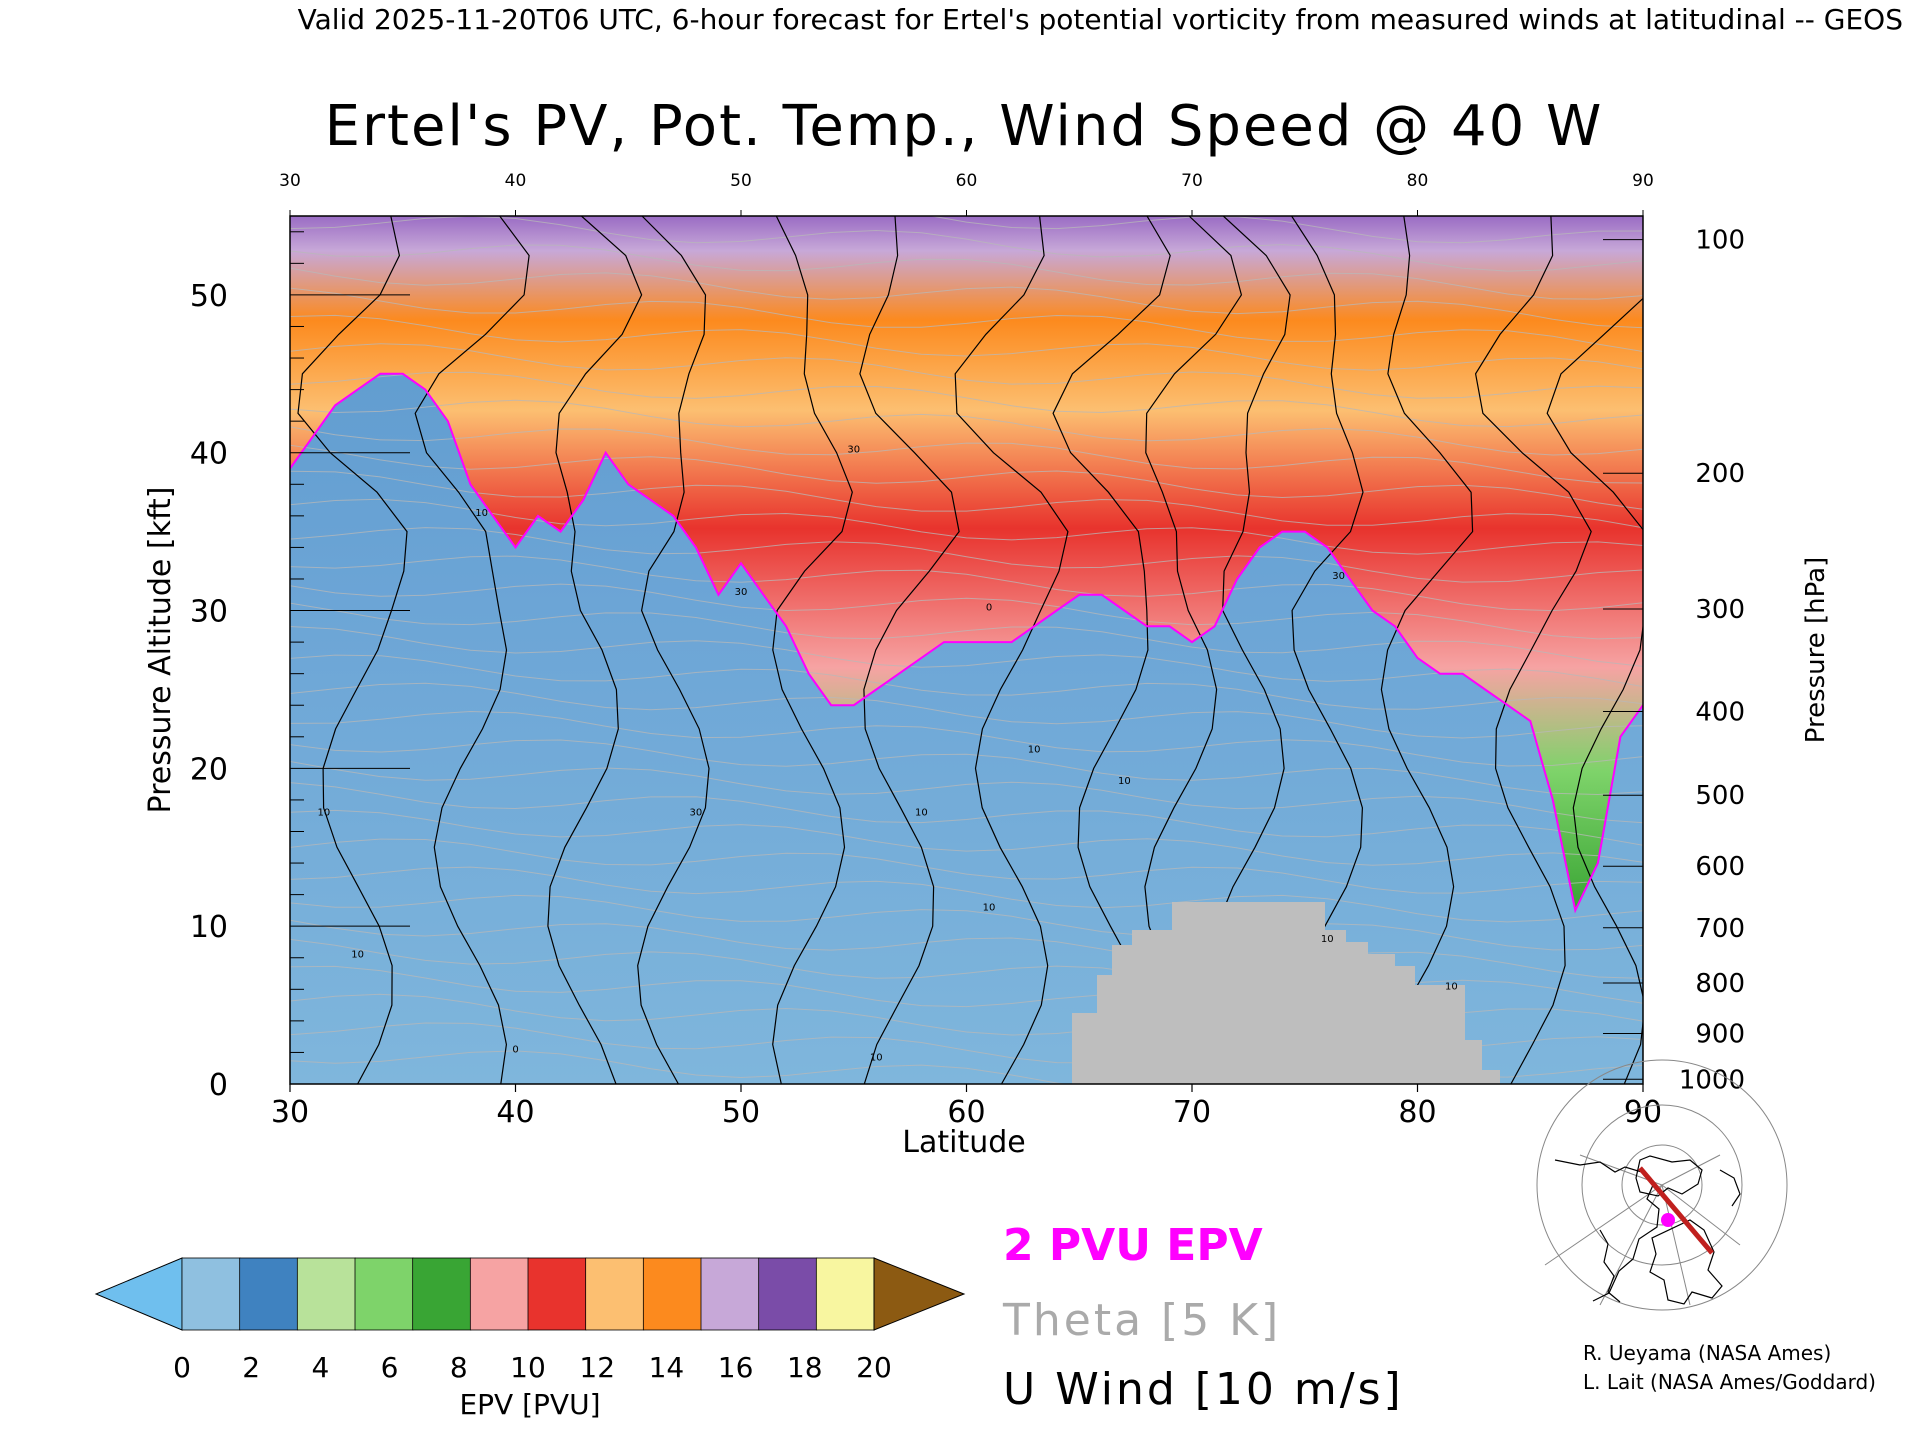 Image resolution: width=1920 pixels, height=1440 pixels. I want to click on x-tick-label: 70, so click(1192, 1112).